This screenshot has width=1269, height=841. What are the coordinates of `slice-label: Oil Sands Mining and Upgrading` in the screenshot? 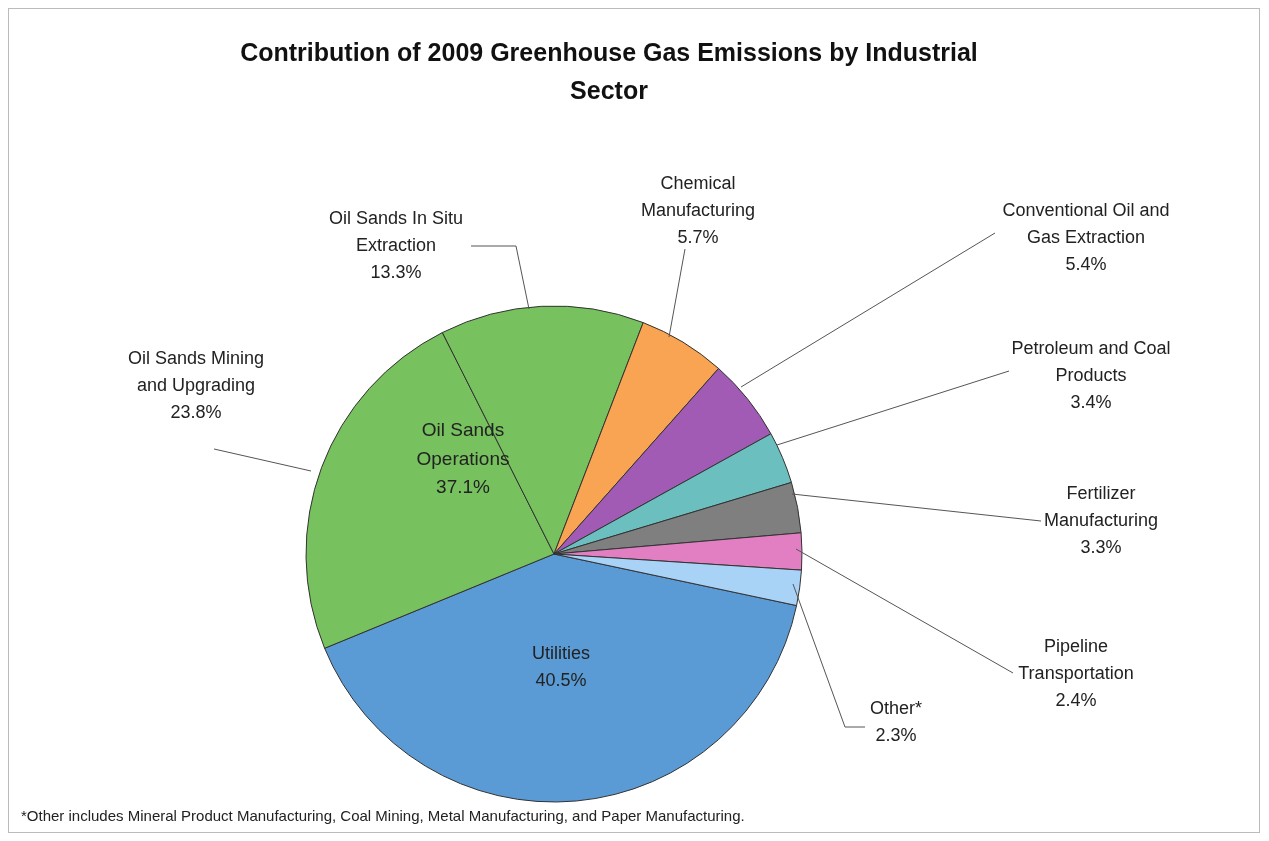 It's located at (196, 371).